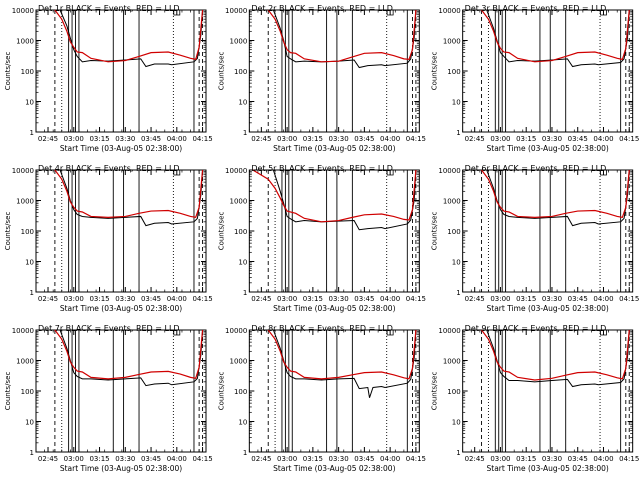 The image size is (640, 480). I want to click on panel-title: Det 3r BLACK = Events, RED = LLD, so click(536, 8).